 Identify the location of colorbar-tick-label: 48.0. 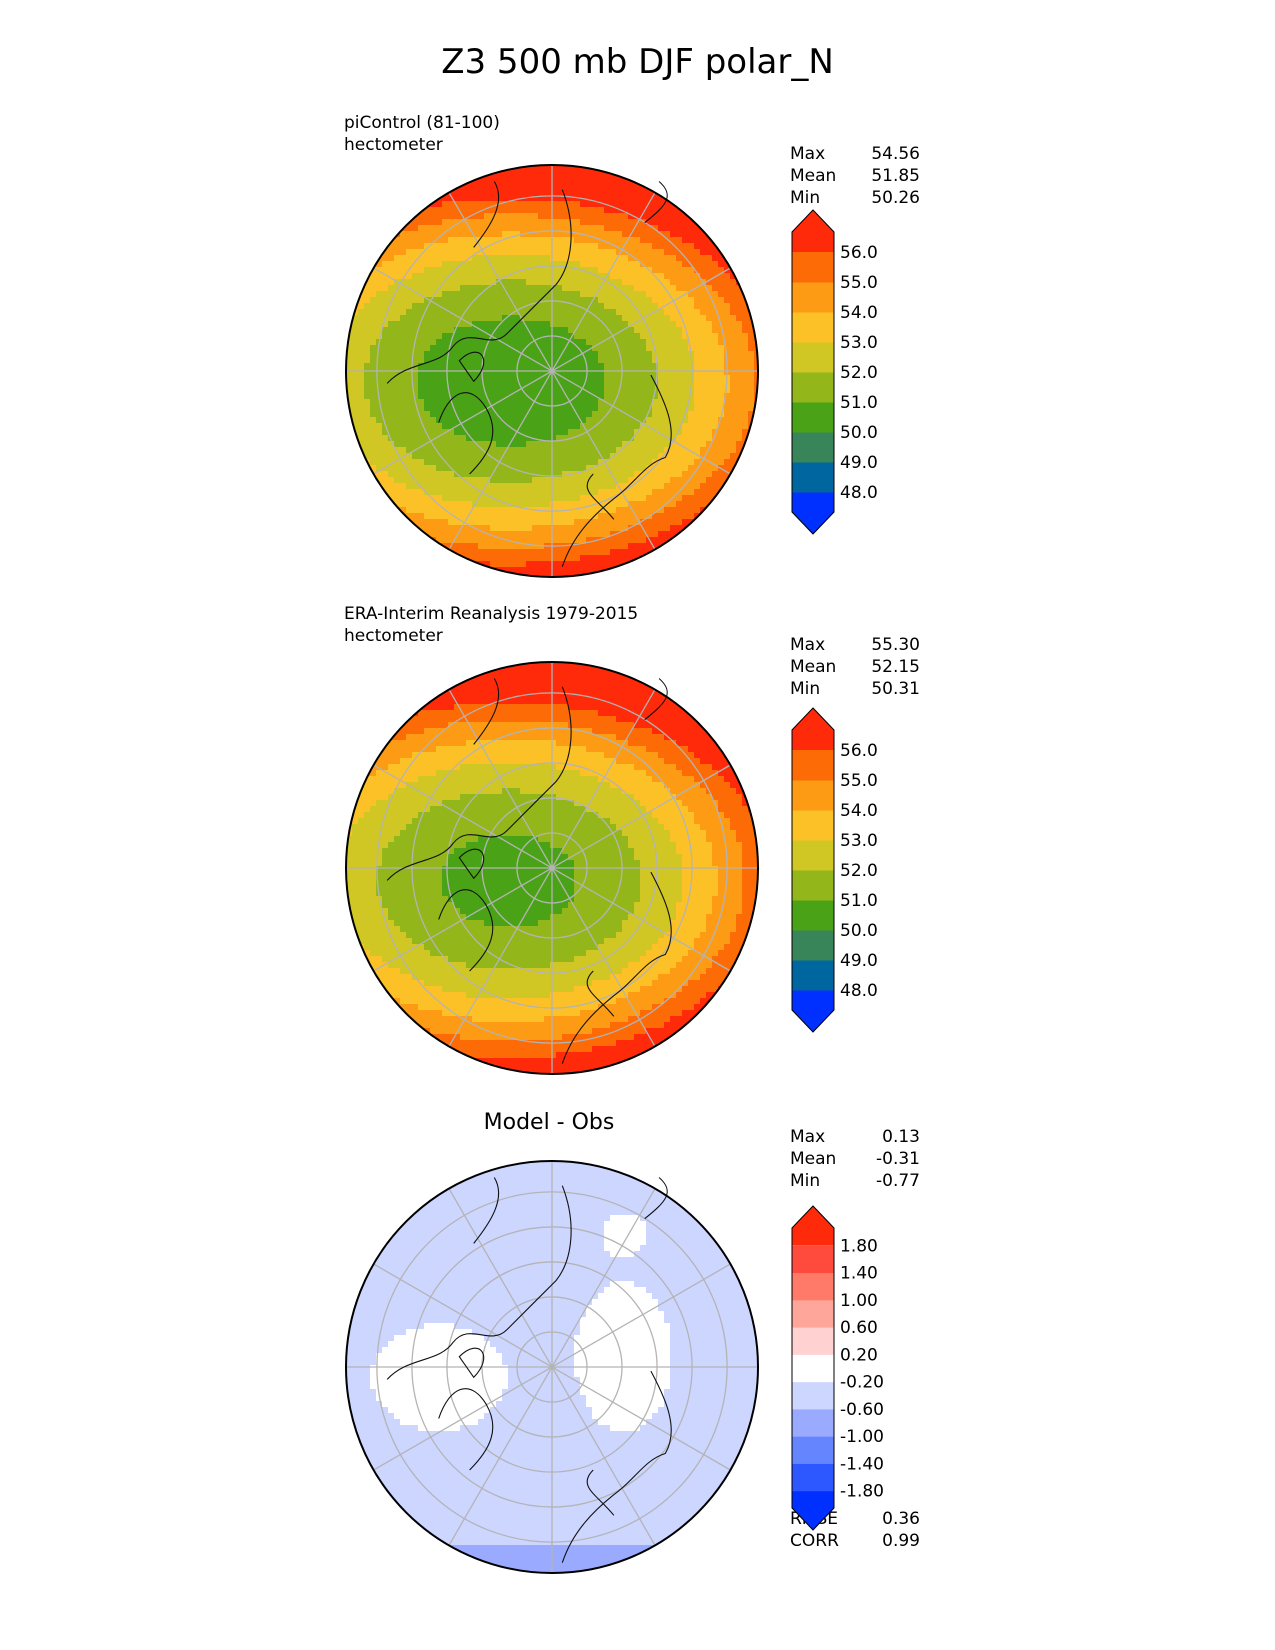
(859, 493).